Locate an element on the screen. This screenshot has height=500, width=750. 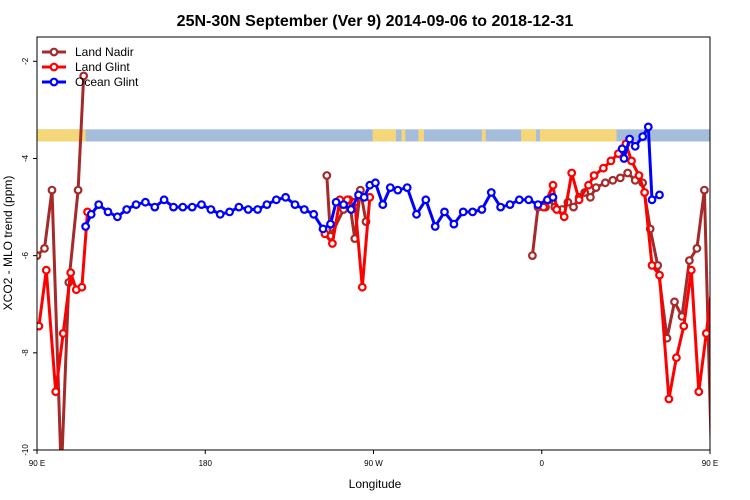
legend-label: Ocean Glint is located at coordinates (107, 82).